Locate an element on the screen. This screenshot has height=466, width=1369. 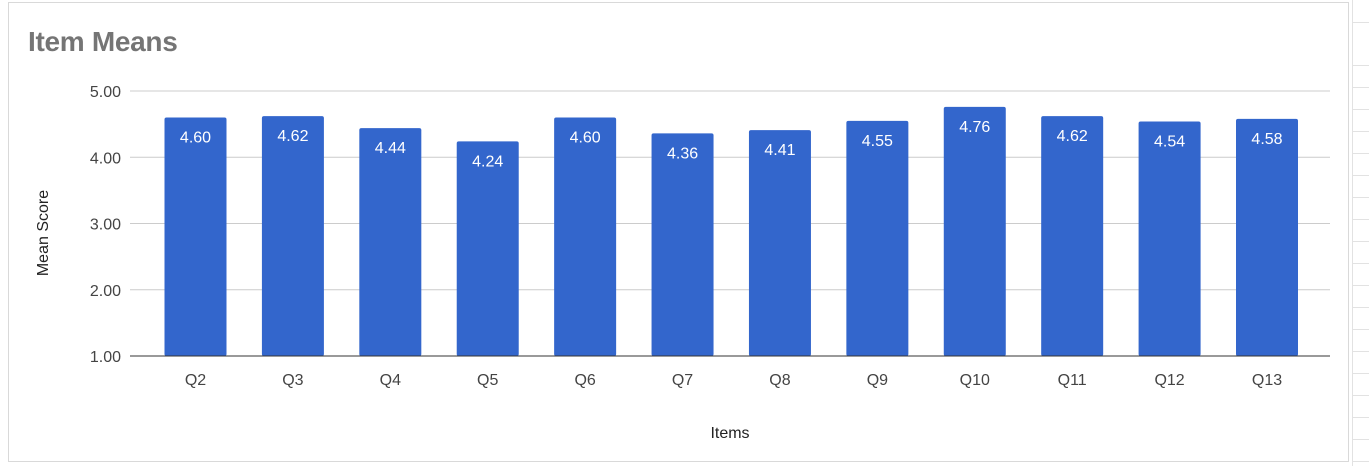
y-axis-tick-labels: 1.00 2.00 3.00 4.00 5.00 is located at coordinates (105, 225).